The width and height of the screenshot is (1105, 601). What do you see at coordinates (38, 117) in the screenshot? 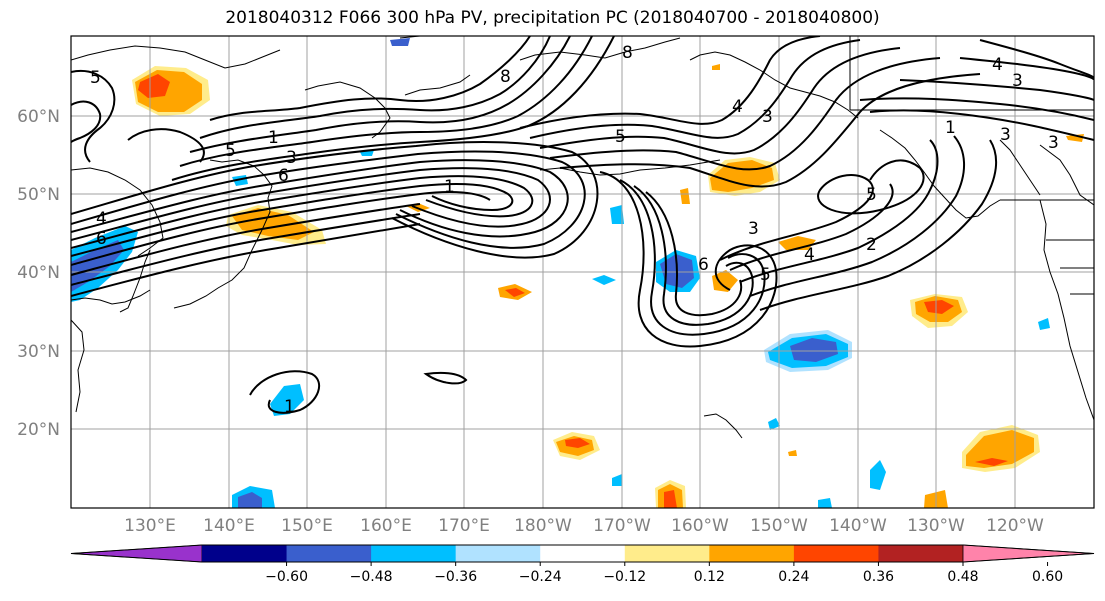
I see `lat-label: 60°N` at bounding box center [38, 117].